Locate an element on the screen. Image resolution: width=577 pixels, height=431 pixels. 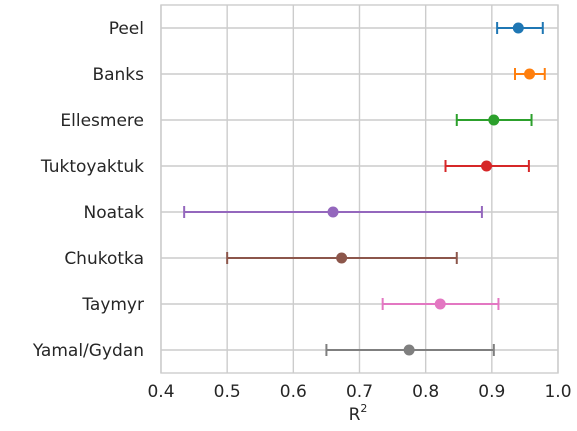
x-tick-label: 0.9 is located at coordinates (491, 392).